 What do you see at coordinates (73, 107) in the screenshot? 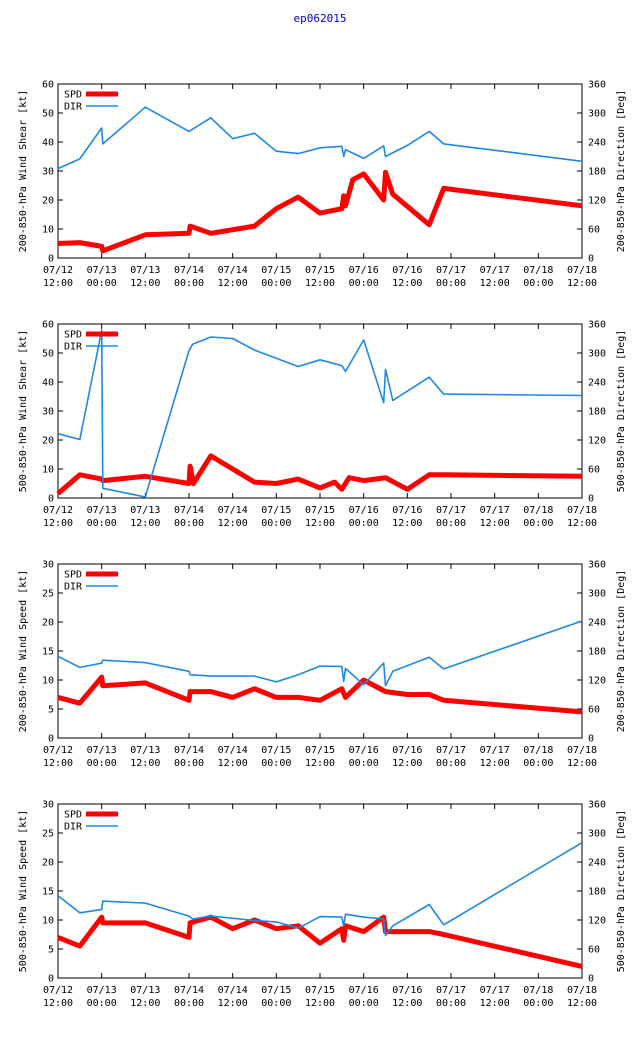
I see `legend-label-dir: DIR` at bounding box center [73, 107].